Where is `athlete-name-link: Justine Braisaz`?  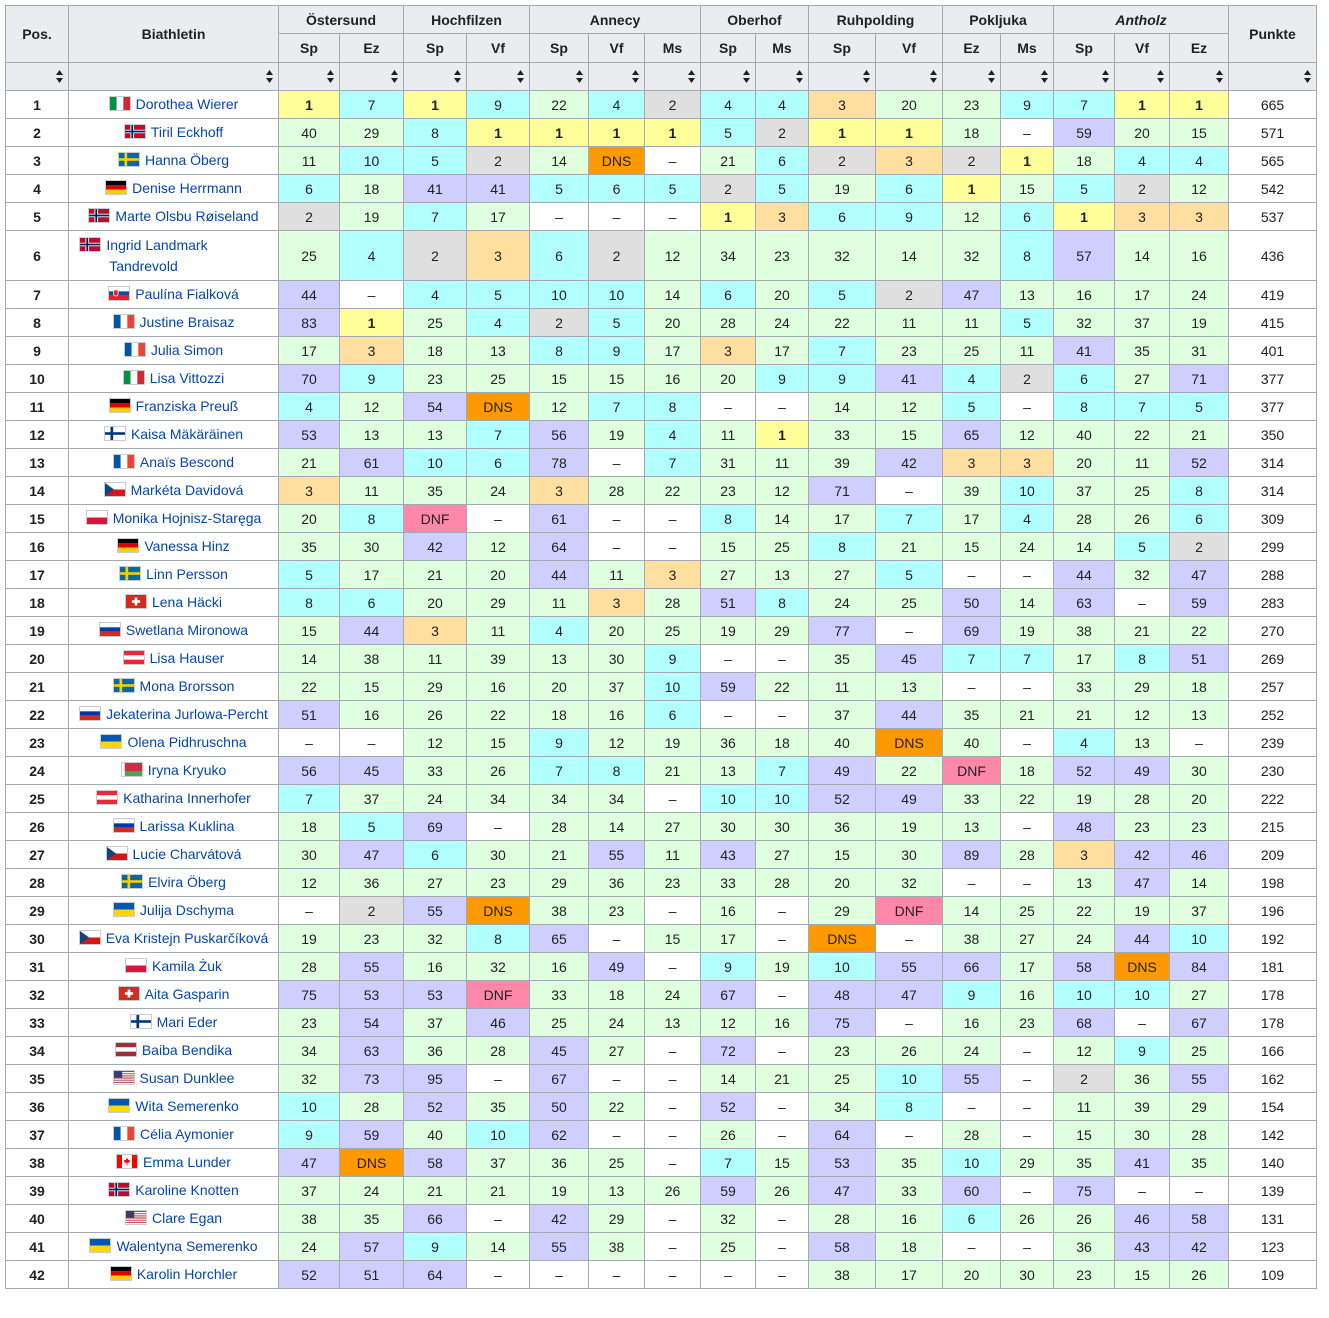 athlete-name-link: Justine Braisaz is located at coordinates (187, 322).